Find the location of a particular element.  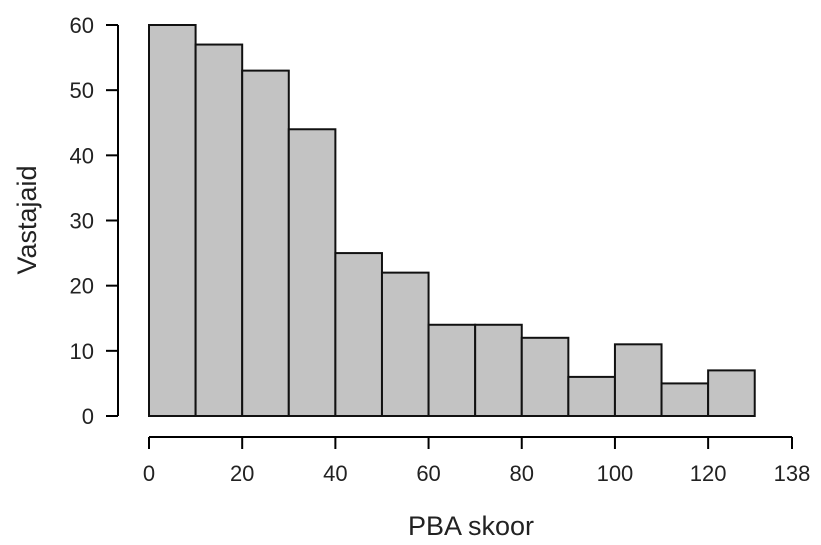

y-tick-label-1: 10 is located at coordinates (82, 351).